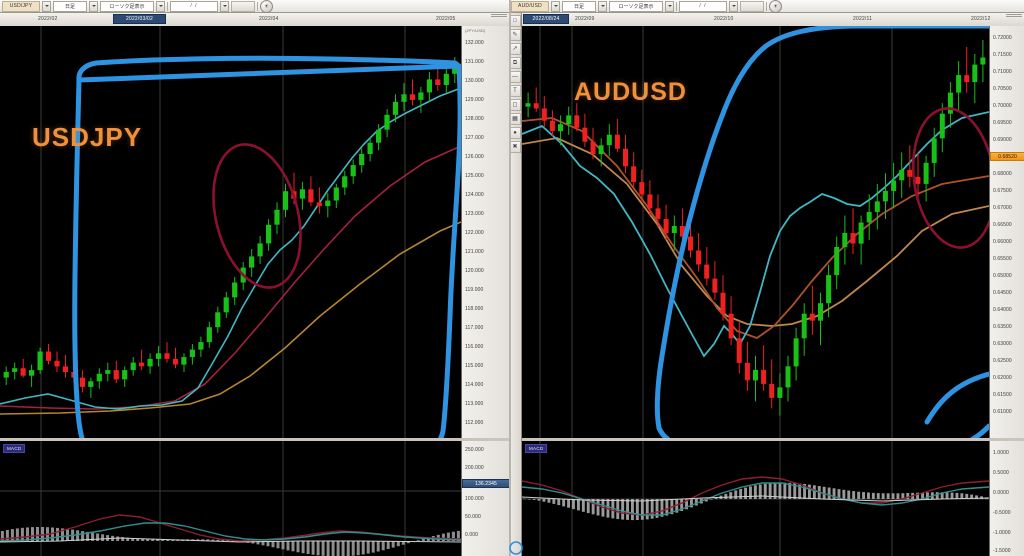 The image size is (1024, 556). I want to click on macd-tick: -1.0000, so click(1002, 533).